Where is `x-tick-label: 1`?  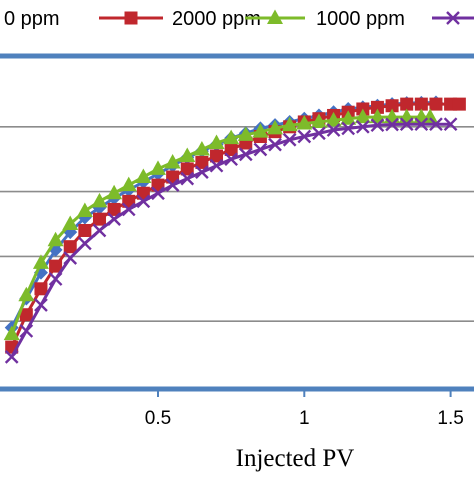 x-tick-label: 1 is located at coordinates (304, 418).